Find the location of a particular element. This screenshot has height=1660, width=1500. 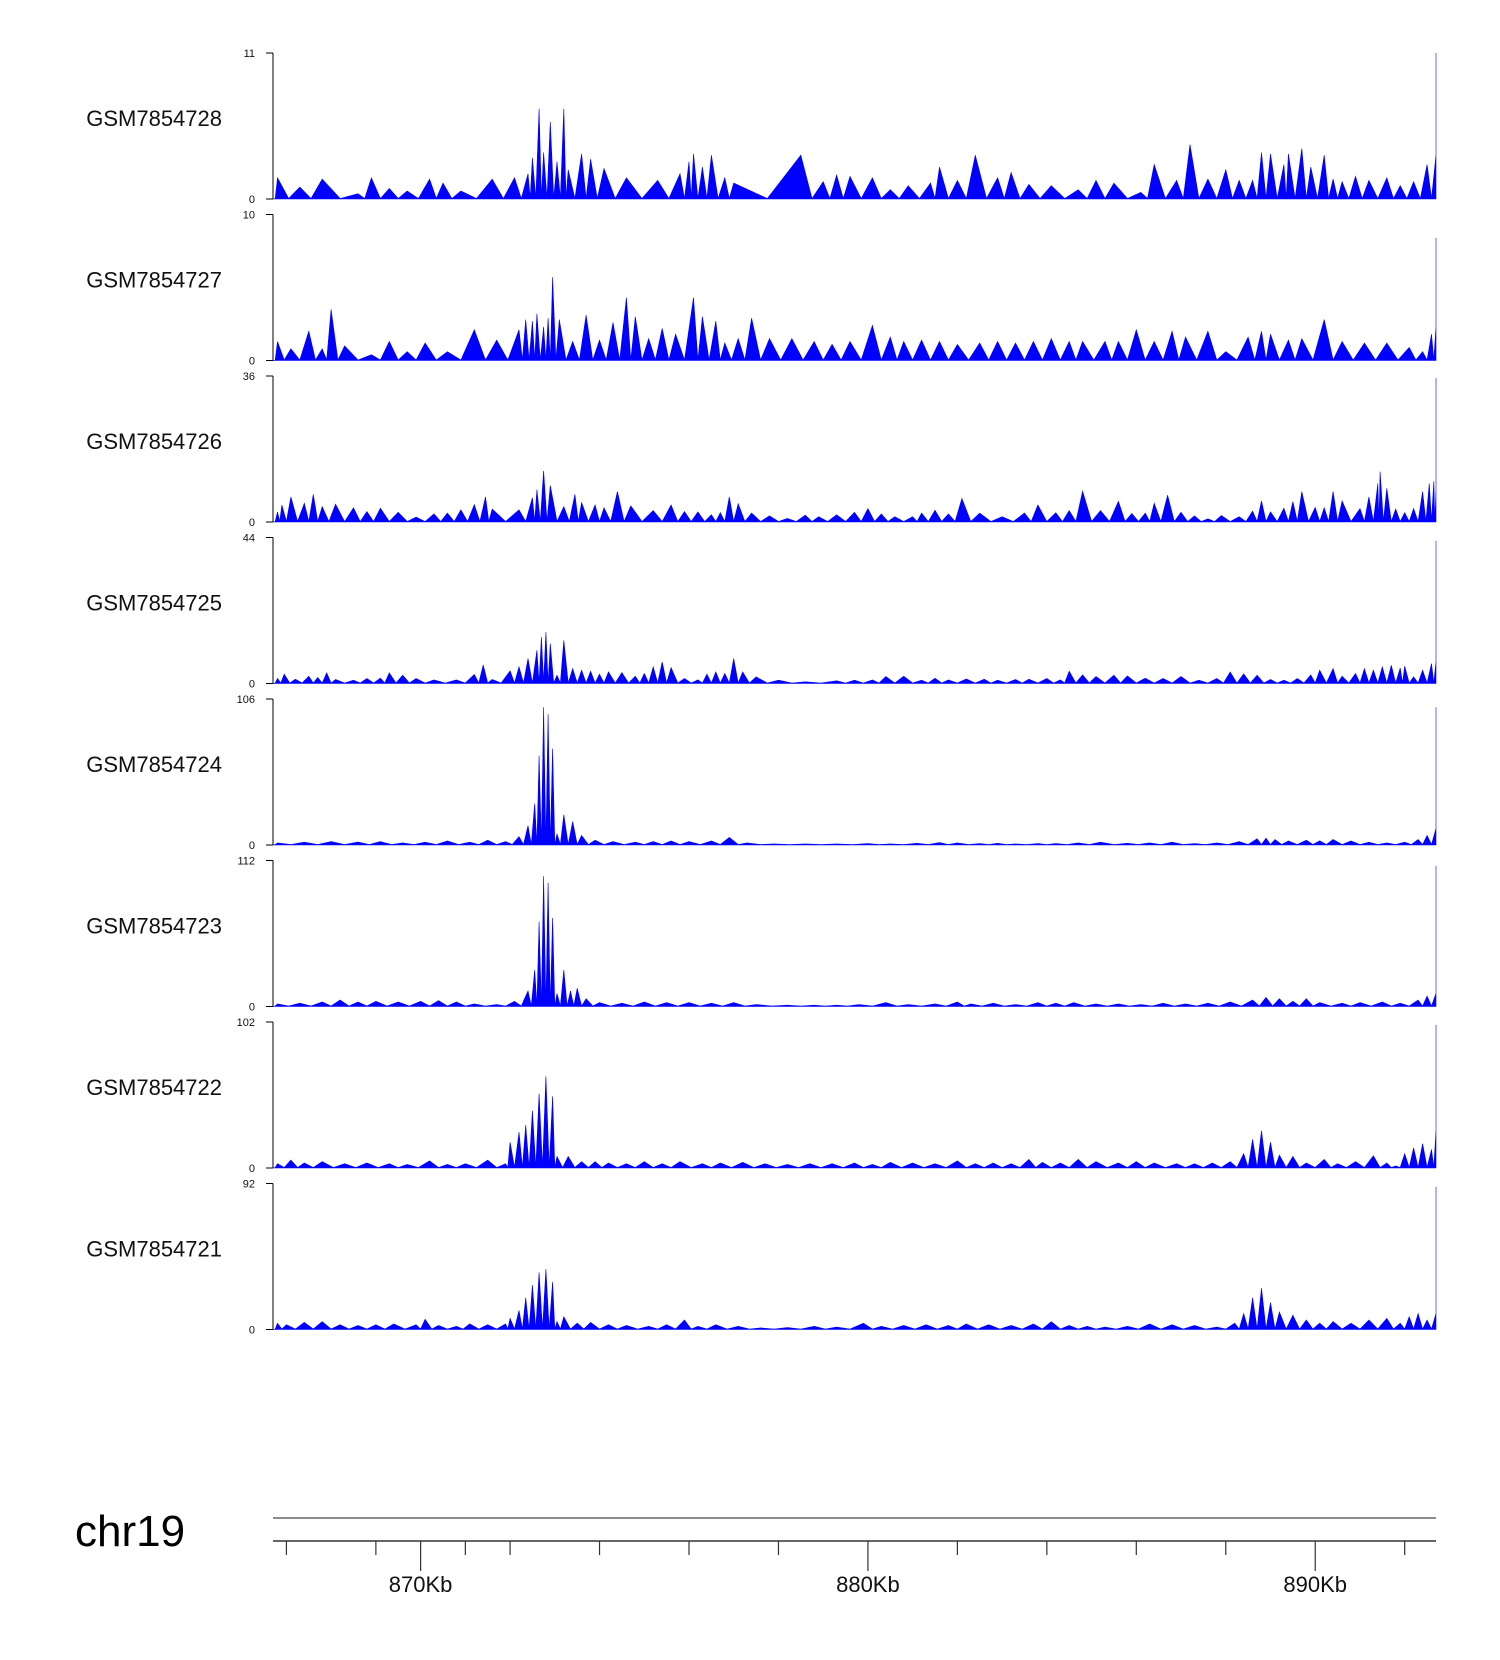

y-min-label-GSM7854726: 0 is located at coordinates (252, 523).